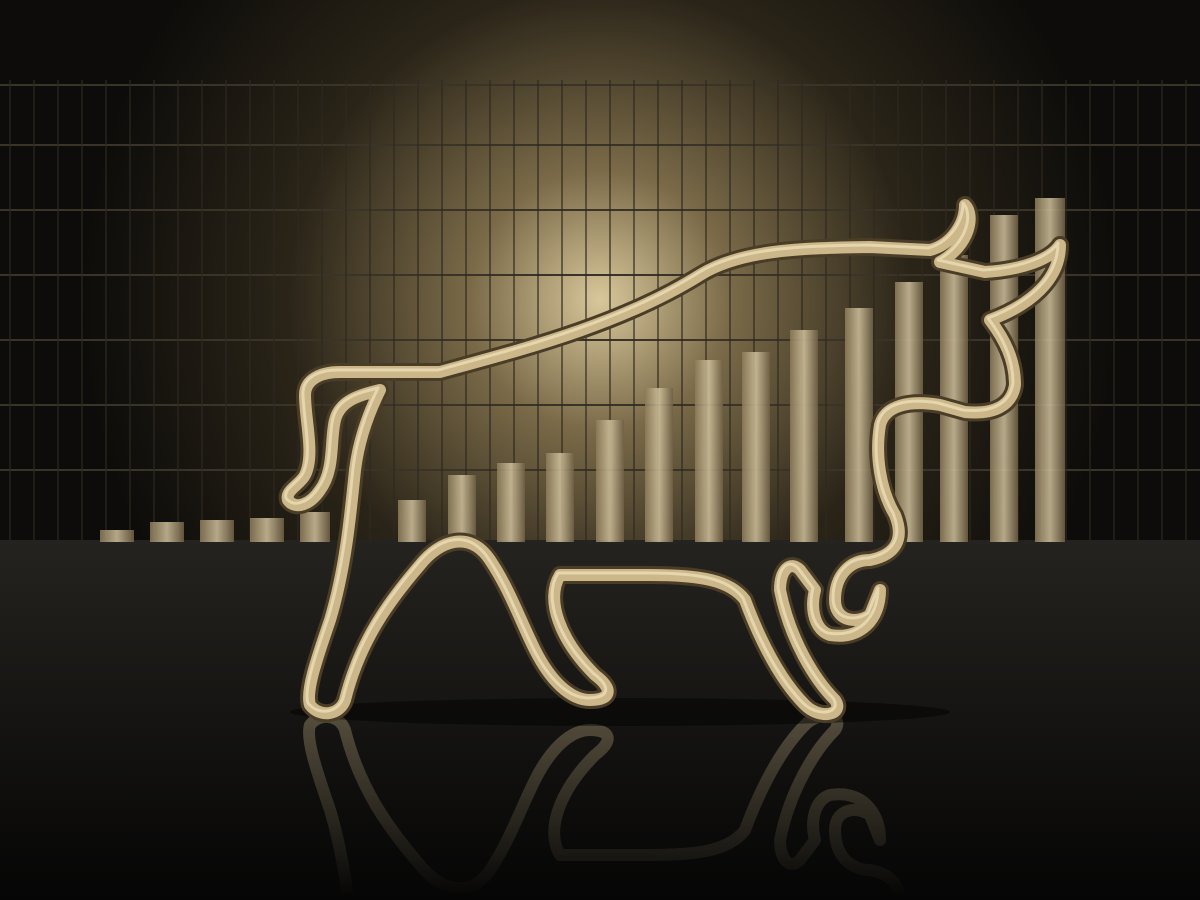 This screenshot has height=900, width=1200. What do you see at coordinates (620, 712) in the screenshot?
I see `bull-shadow-floor` at bounding box center [620, 712].